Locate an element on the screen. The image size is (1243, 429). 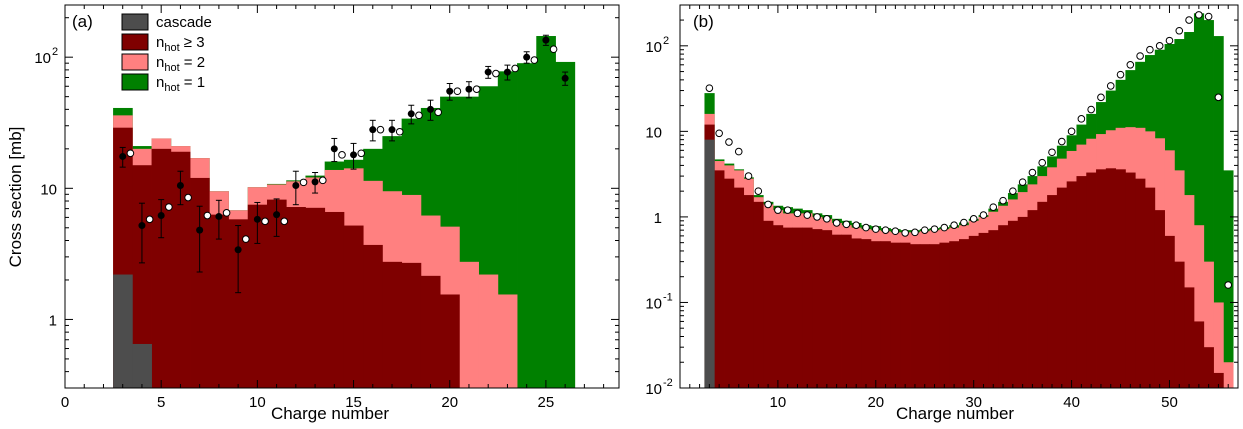
a-y-tick-label: 10 is located at coordinates (48, 189).